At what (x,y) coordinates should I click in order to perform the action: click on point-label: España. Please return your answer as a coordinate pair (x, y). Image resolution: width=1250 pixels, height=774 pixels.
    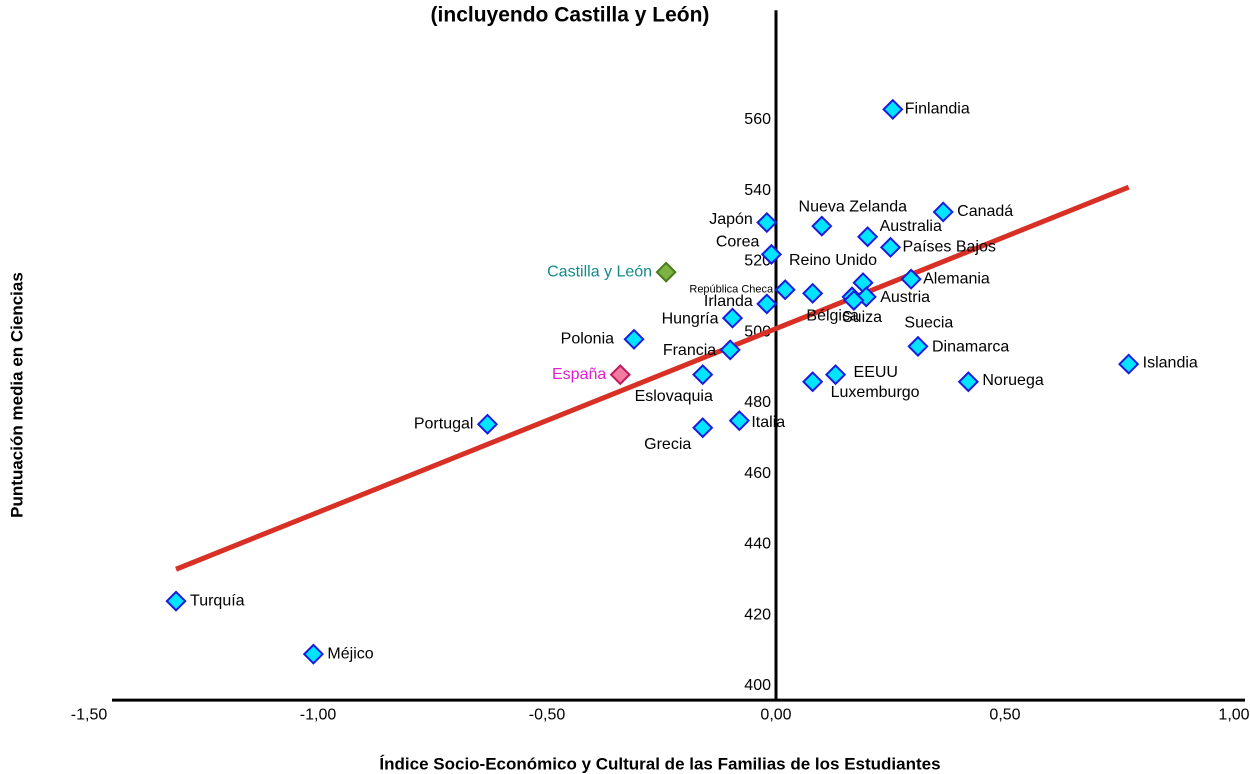
    Looking at the image, I should click on (579, 374).